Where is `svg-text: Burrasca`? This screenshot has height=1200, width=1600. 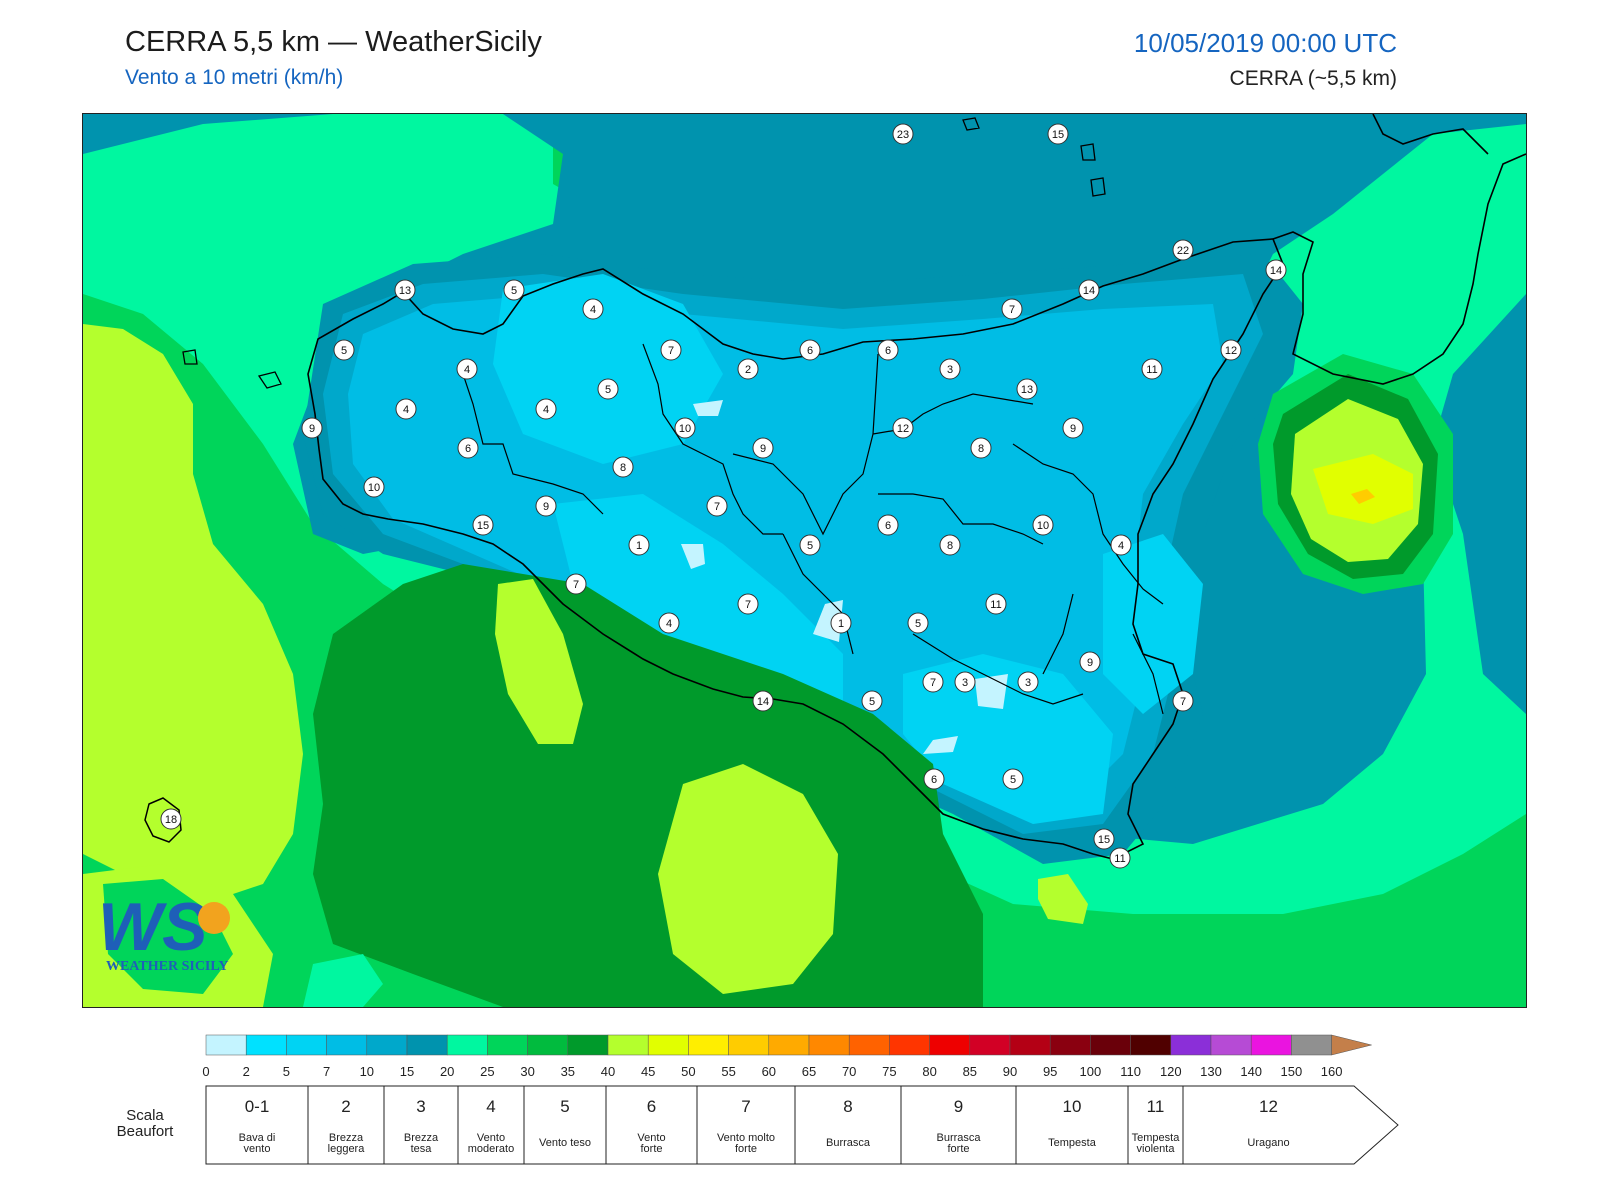
svg-text: Burrasca is located at coordinates (848, 1143).